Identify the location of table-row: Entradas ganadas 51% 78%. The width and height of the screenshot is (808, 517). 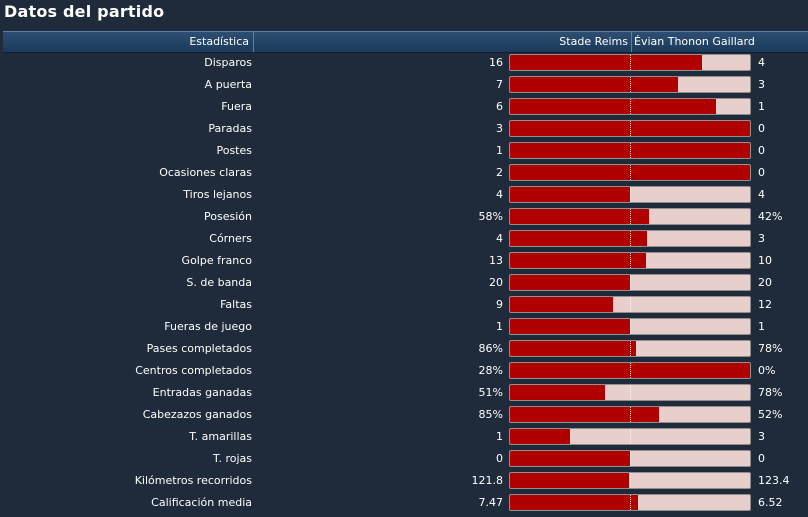
(404, 393).